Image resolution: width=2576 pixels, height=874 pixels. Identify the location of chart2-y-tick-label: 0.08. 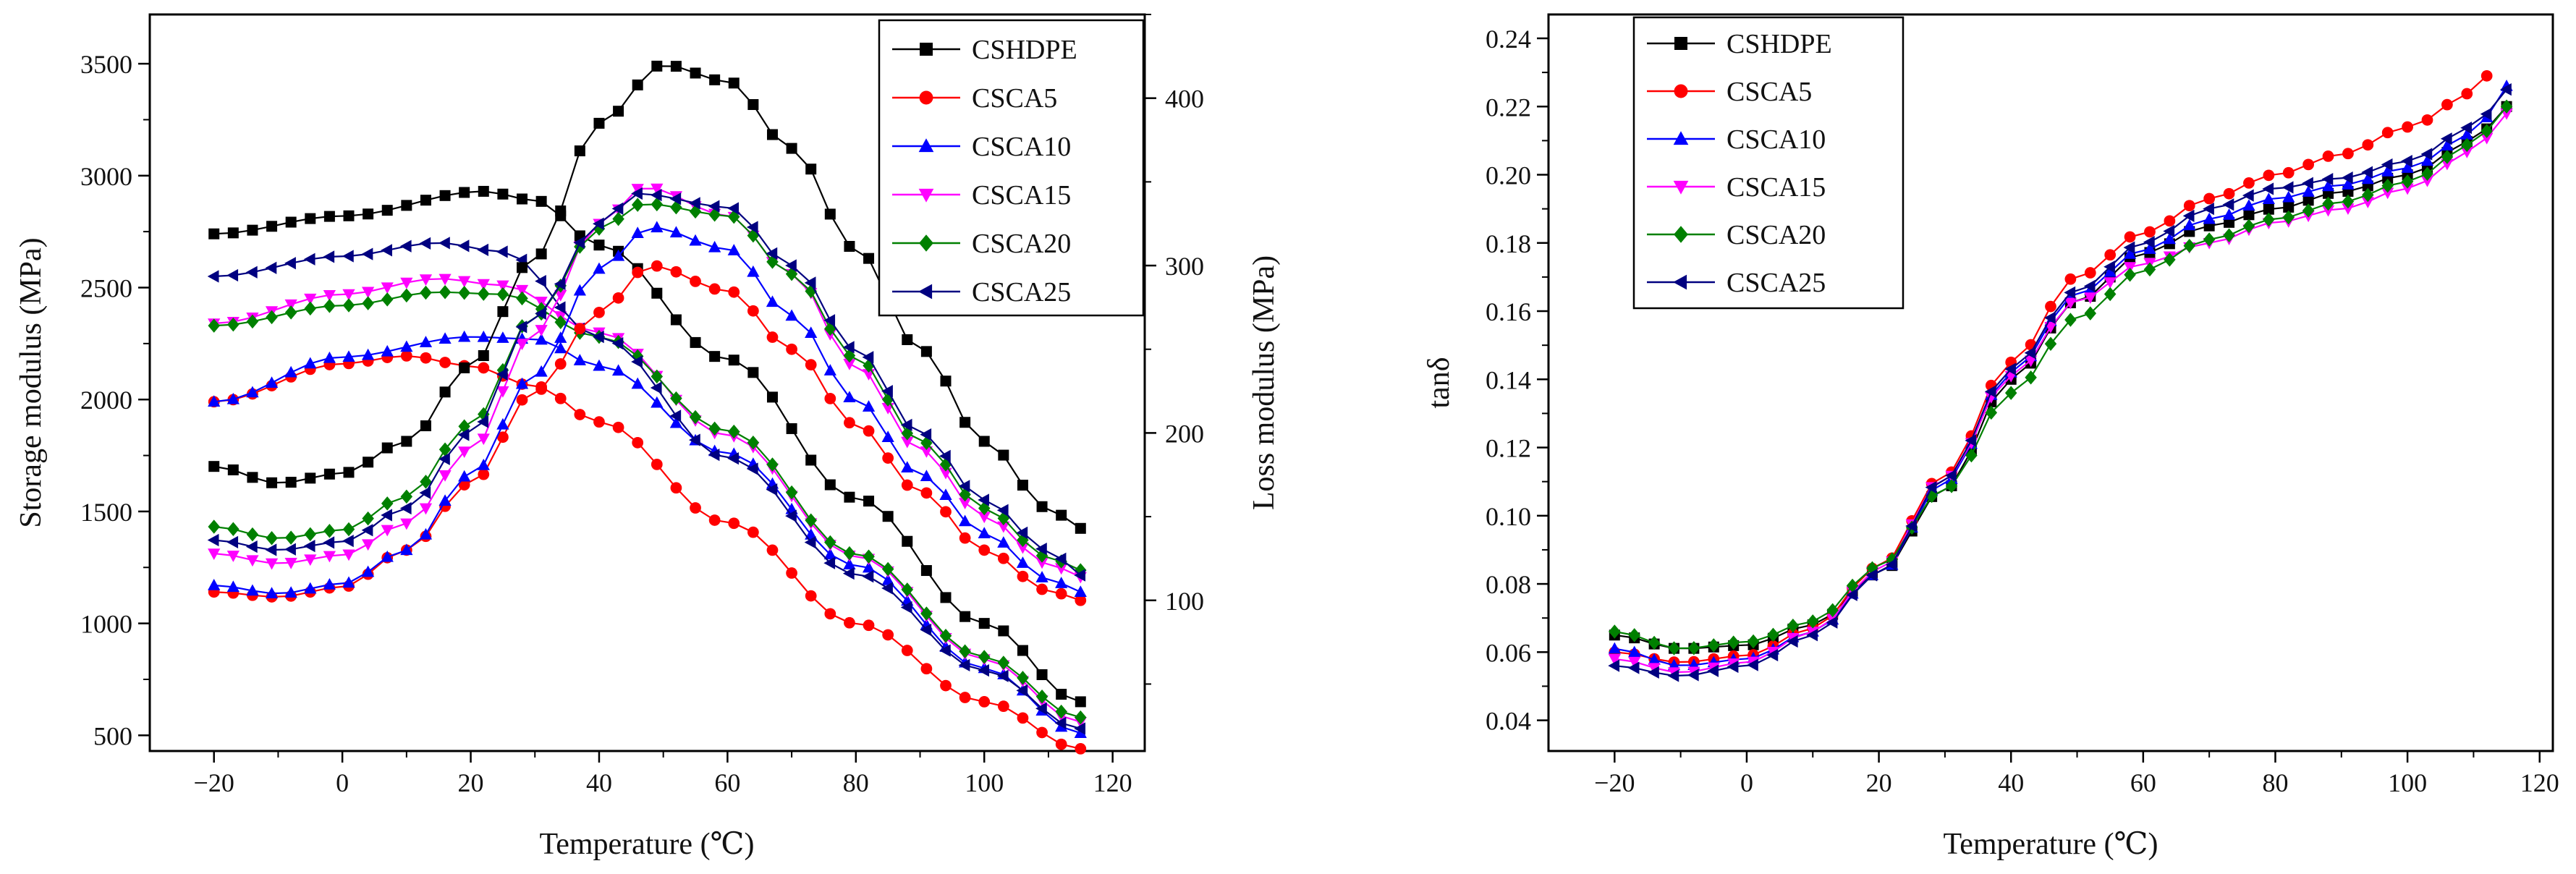
(1508, 584).